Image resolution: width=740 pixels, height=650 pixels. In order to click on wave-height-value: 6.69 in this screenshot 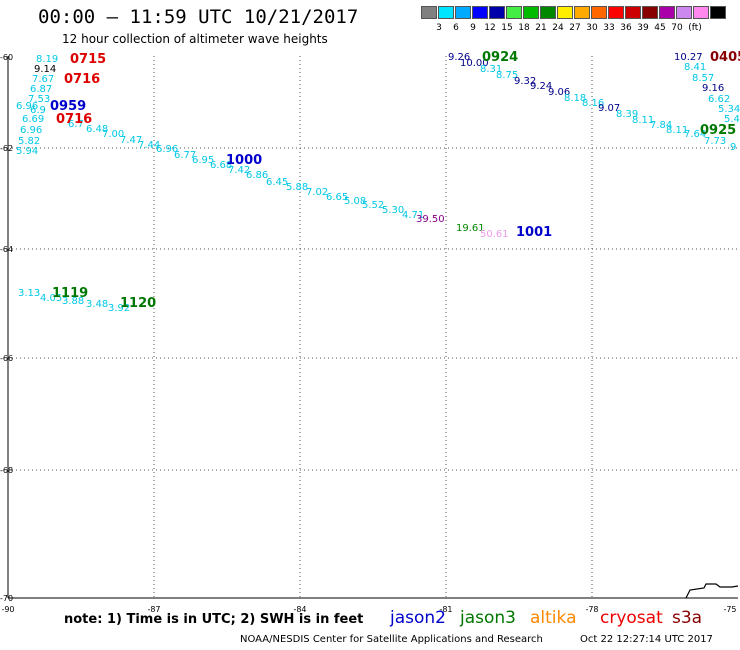, I will do `click(33, 119)`.